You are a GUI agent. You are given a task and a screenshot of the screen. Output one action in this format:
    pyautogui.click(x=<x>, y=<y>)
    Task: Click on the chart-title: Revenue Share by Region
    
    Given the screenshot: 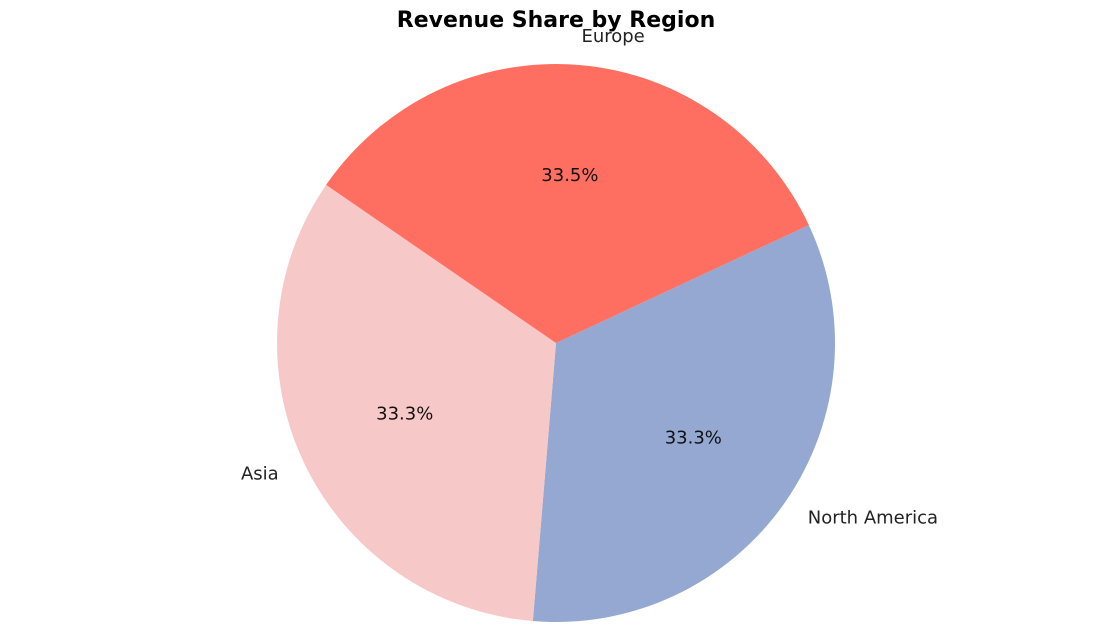 What is the action you would take?
    pyautogui.click(x=556, y=20)
    